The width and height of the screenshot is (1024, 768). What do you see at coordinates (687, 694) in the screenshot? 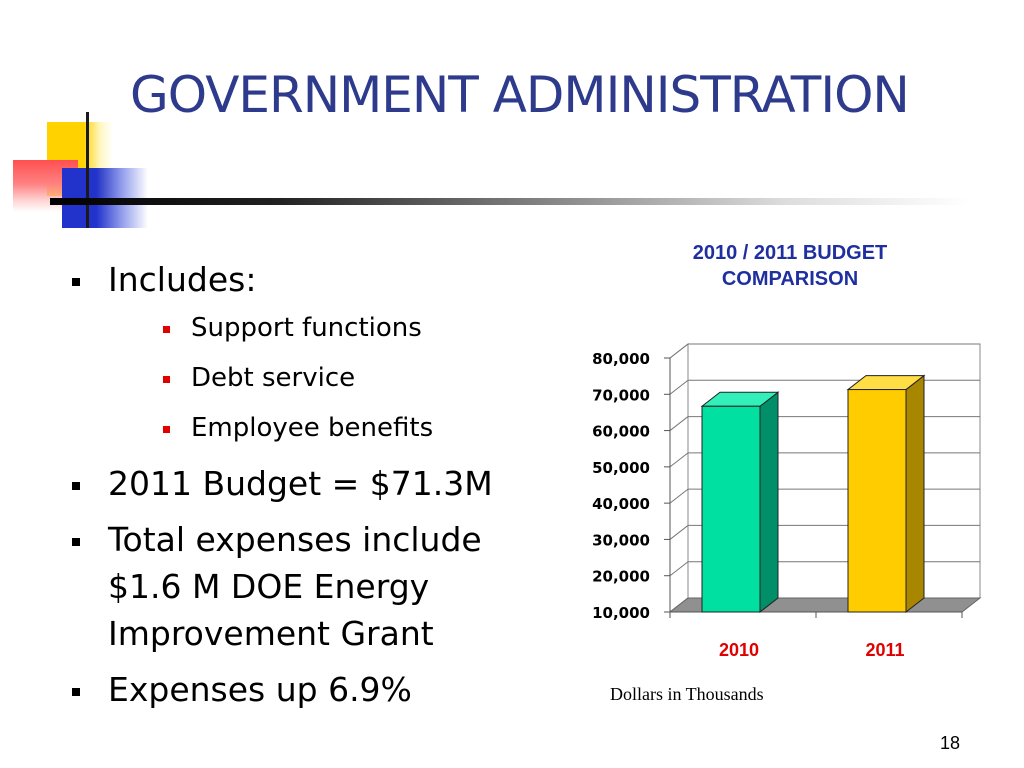
I see `chart-units-note: Dollars in Thousands` at bounding box center [687, 694].